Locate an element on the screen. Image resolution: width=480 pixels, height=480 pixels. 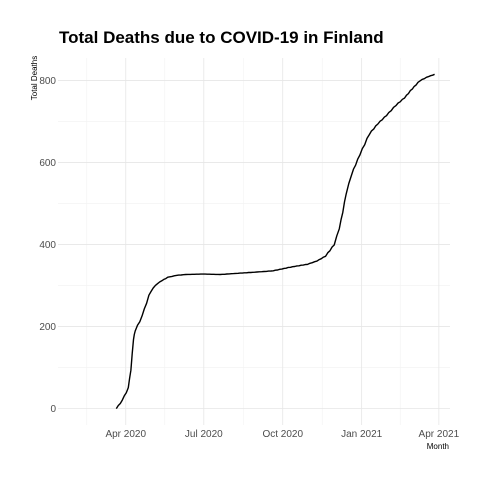
x-tick-label-0: Apr 2020 is located at coordinates (125, 434).